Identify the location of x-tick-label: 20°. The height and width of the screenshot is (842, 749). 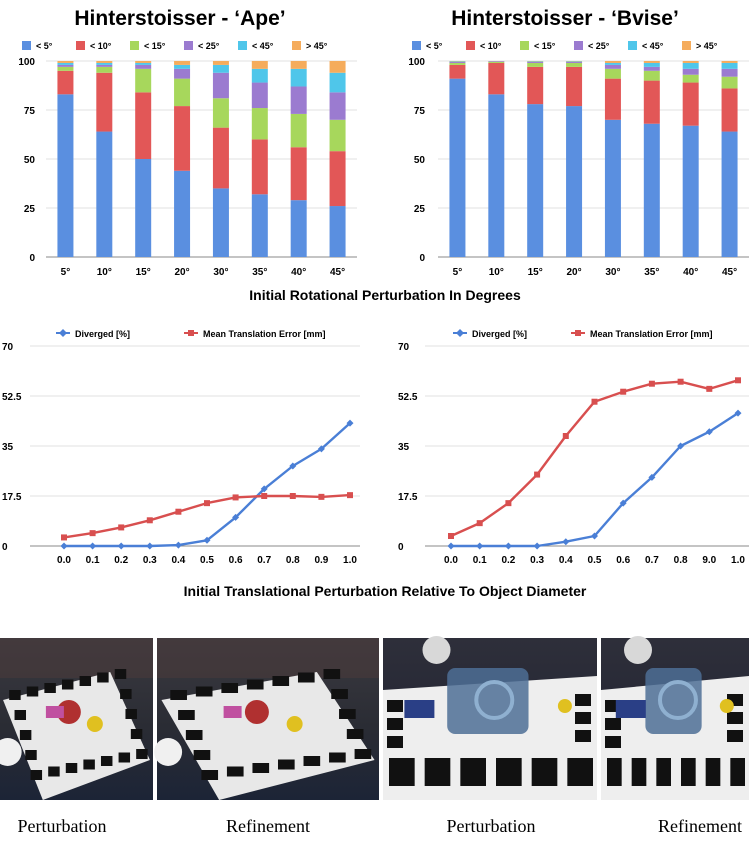
(574, 272).